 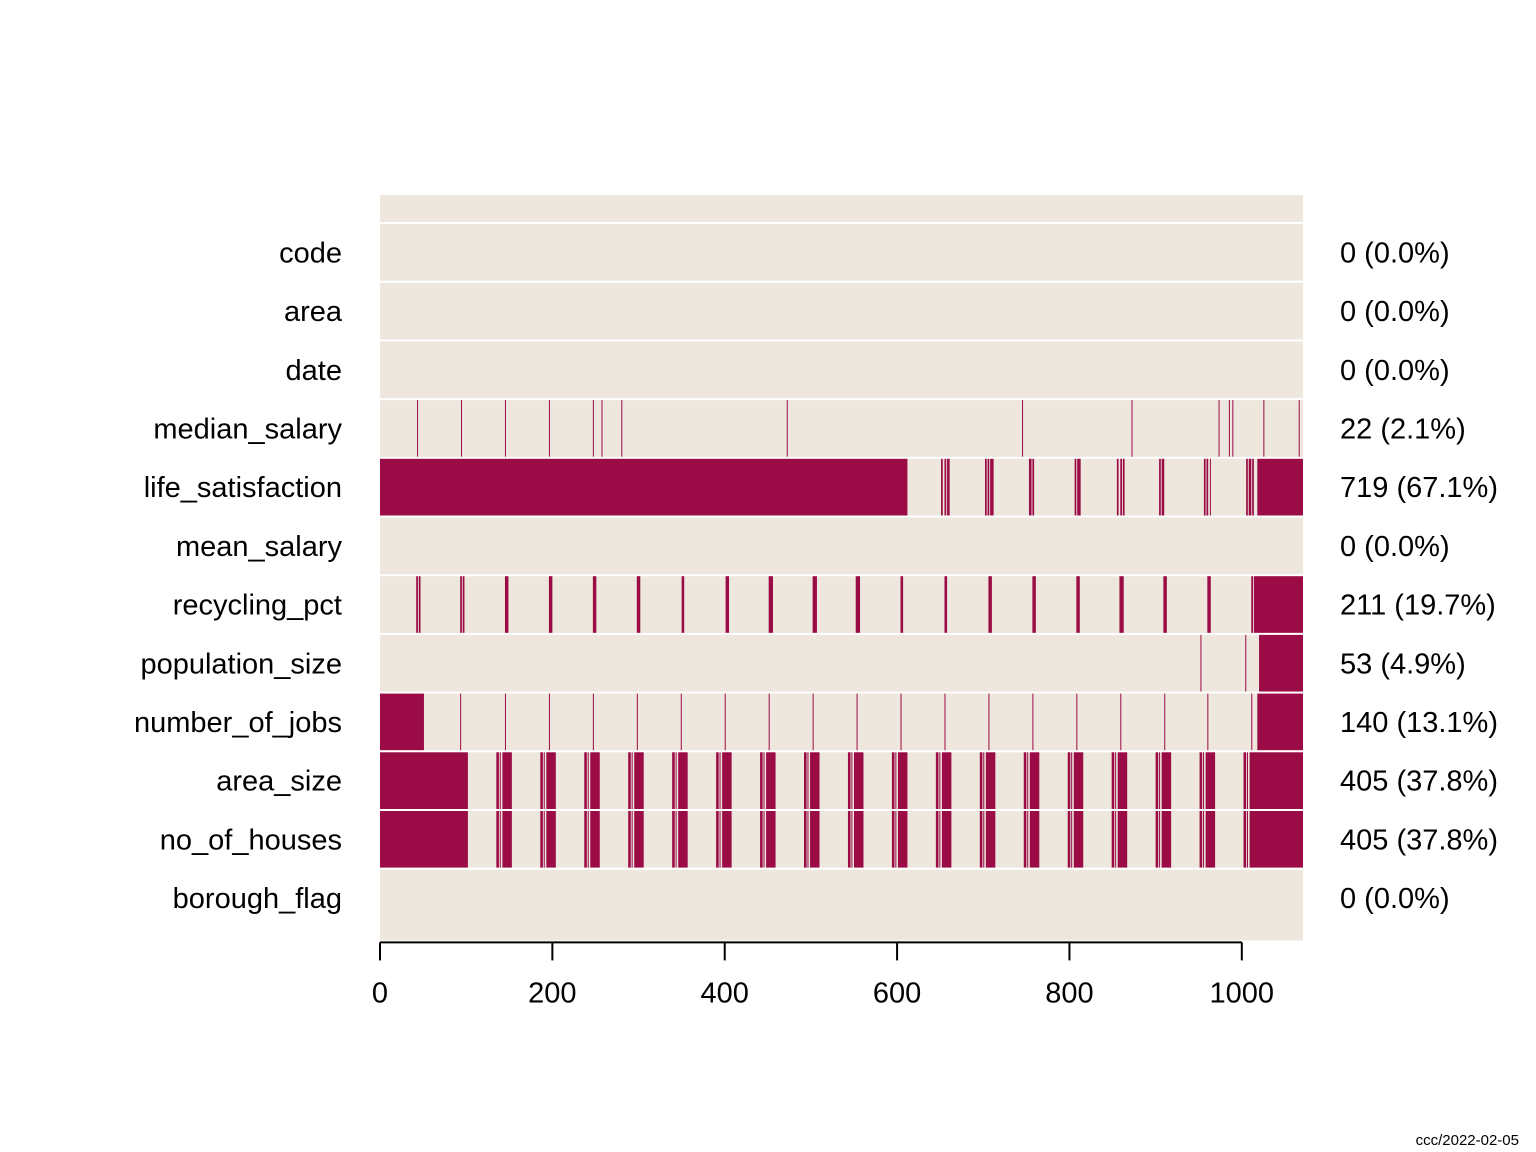 What do you see at coordinates (1419, 723) in the screenshot?
I see `missing-summary: 140 (13.1%)` at bounding box center [1419, 723].